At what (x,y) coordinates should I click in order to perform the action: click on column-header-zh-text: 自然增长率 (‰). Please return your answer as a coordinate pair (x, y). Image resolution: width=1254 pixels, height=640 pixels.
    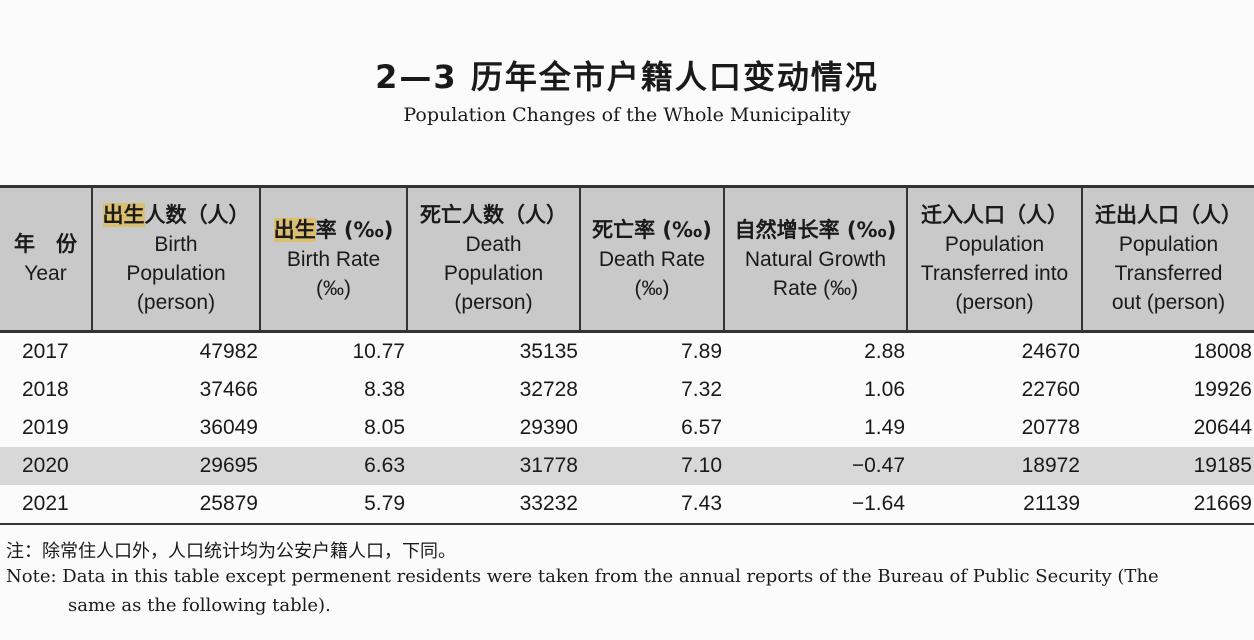
    Looking at the image, I should click on (815, 229).